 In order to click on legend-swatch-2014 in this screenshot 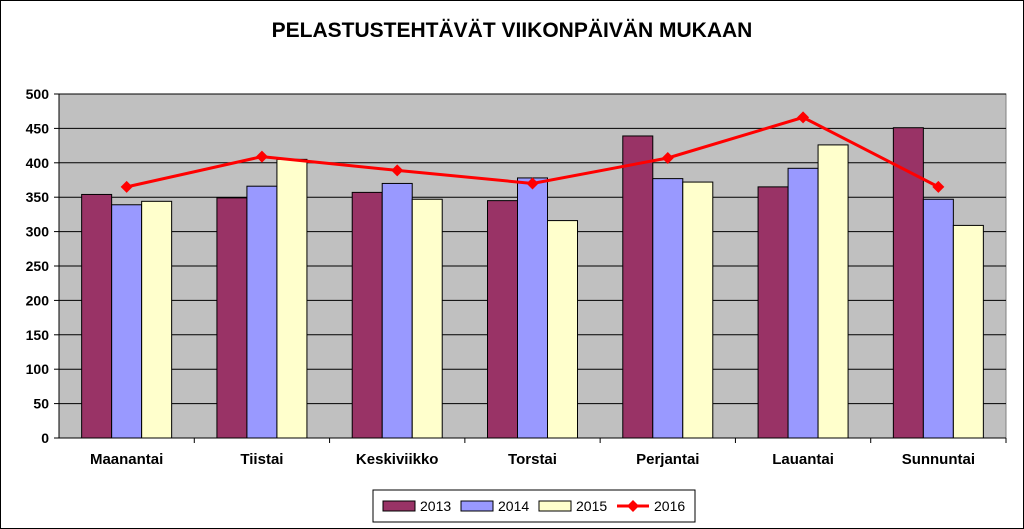, I will do `click(477, 506)`.